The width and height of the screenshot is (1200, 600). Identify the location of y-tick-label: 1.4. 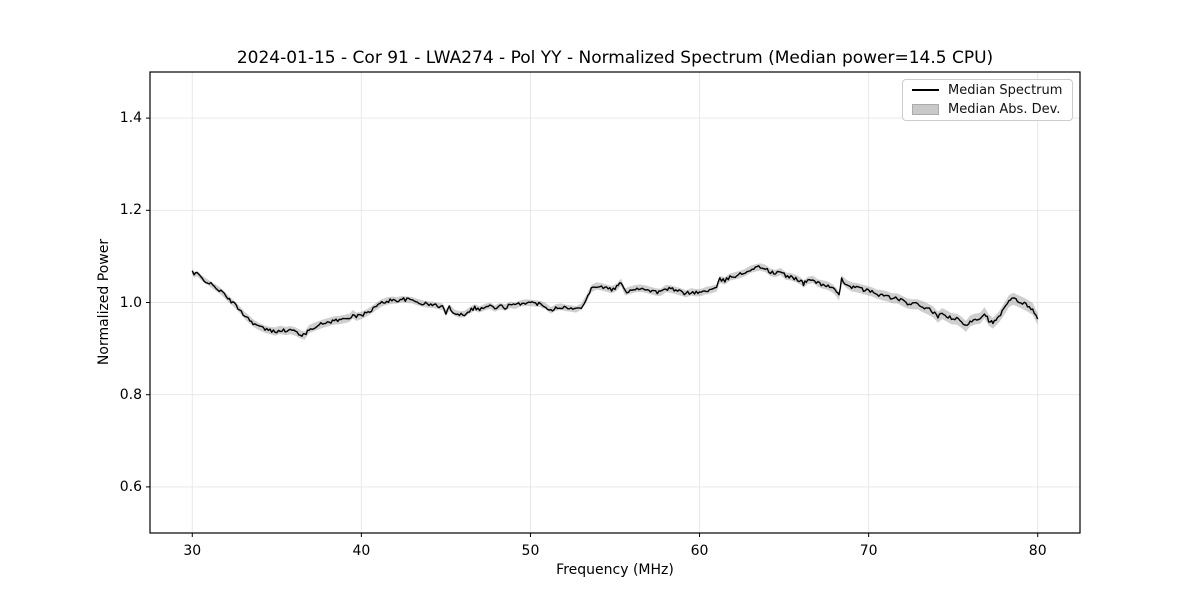
(130, 118).